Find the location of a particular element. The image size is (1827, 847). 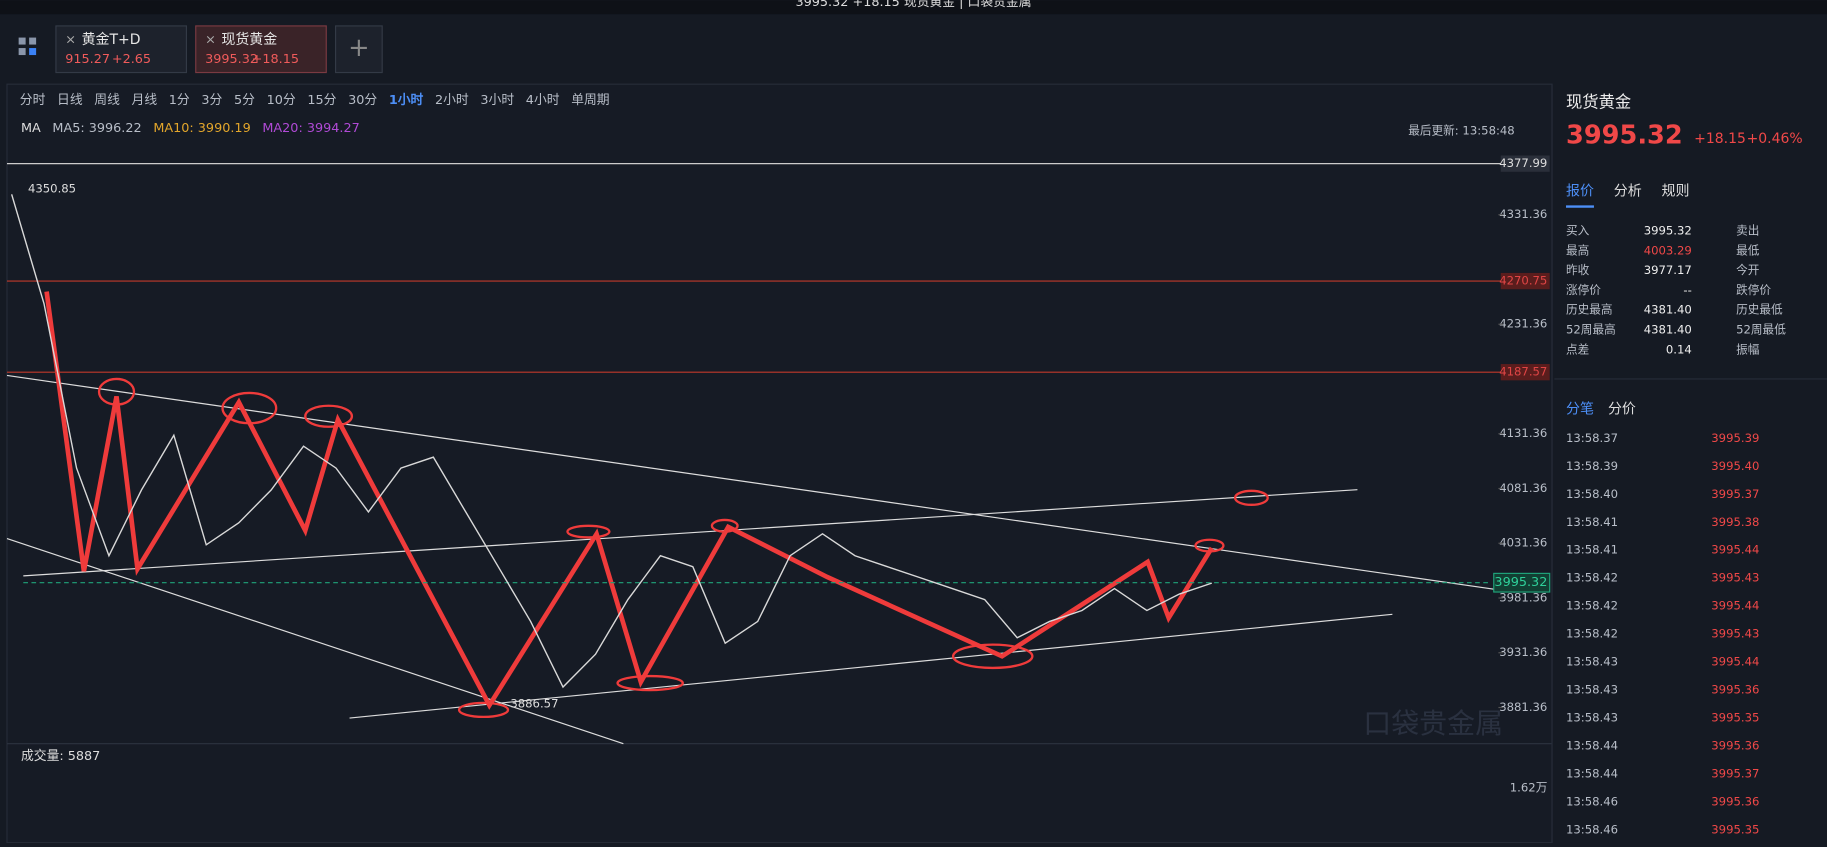

current-tag is located at coordinates (1522, 582).